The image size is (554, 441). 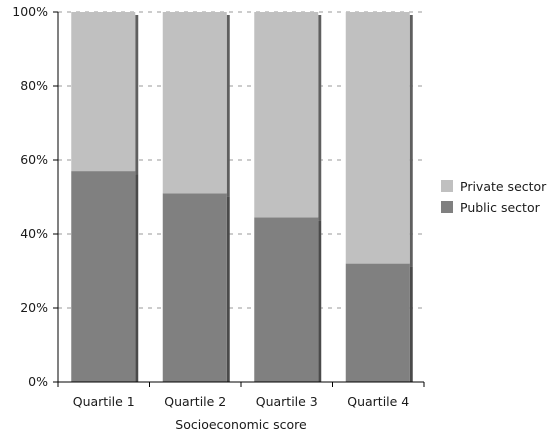 What do you see at coordinates (241, 424) in the screenshot?
I see `x-axis-title: Socioeconomic score` at bounding box center [241, 424].